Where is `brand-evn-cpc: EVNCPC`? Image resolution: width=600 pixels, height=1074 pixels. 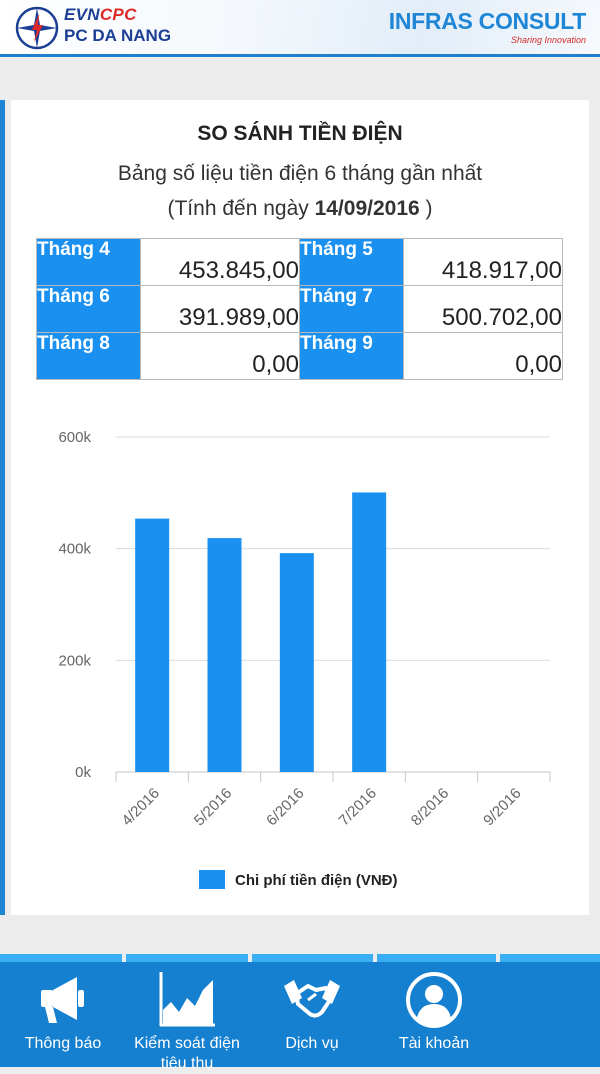 brand-evn-cpc: EVNCPC is located at coordinates (100, 15).